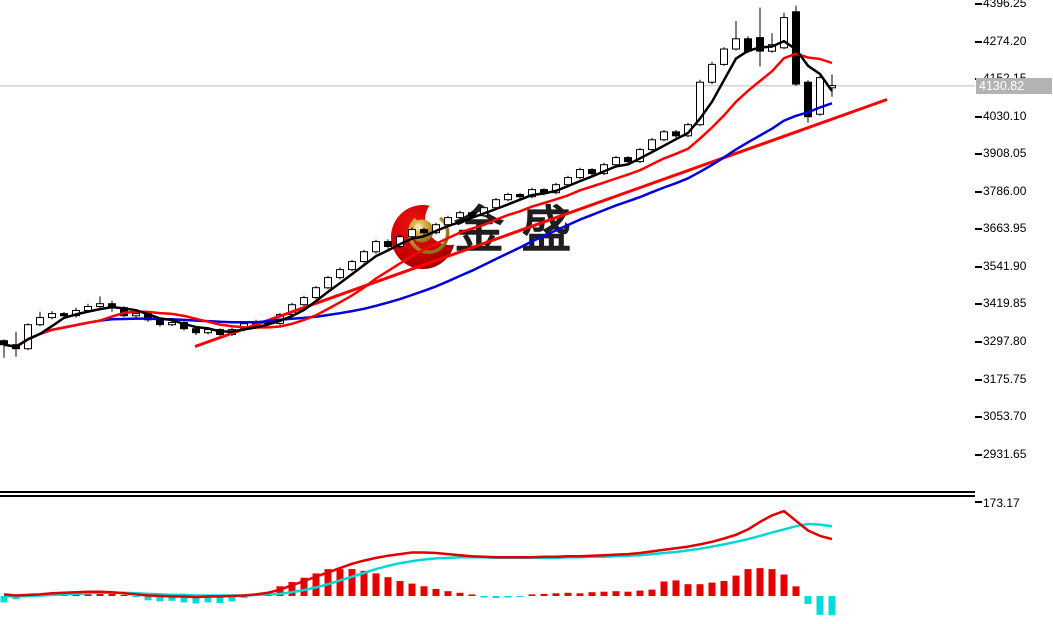 Image resolution: width=1053 pixels, height=624 pixels. Describe the element at coordinates (1005, 265) in the screenshot. I see `price-axis-tick-label: 3541.90` at that location.